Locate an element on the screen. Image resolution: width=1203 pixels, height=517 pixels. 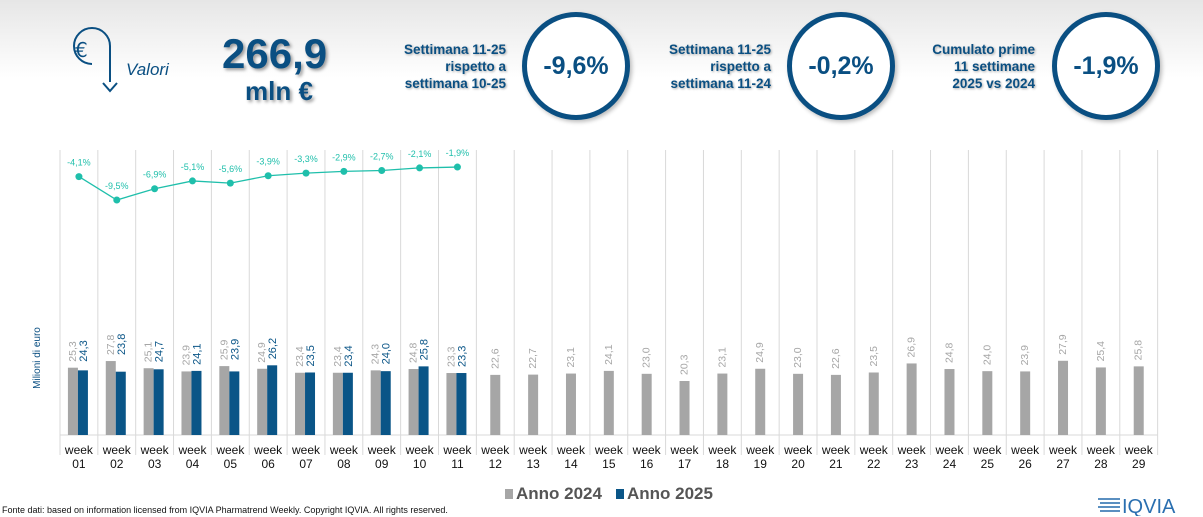
x-tick-label: 16 is located at coordinates (647, 464).